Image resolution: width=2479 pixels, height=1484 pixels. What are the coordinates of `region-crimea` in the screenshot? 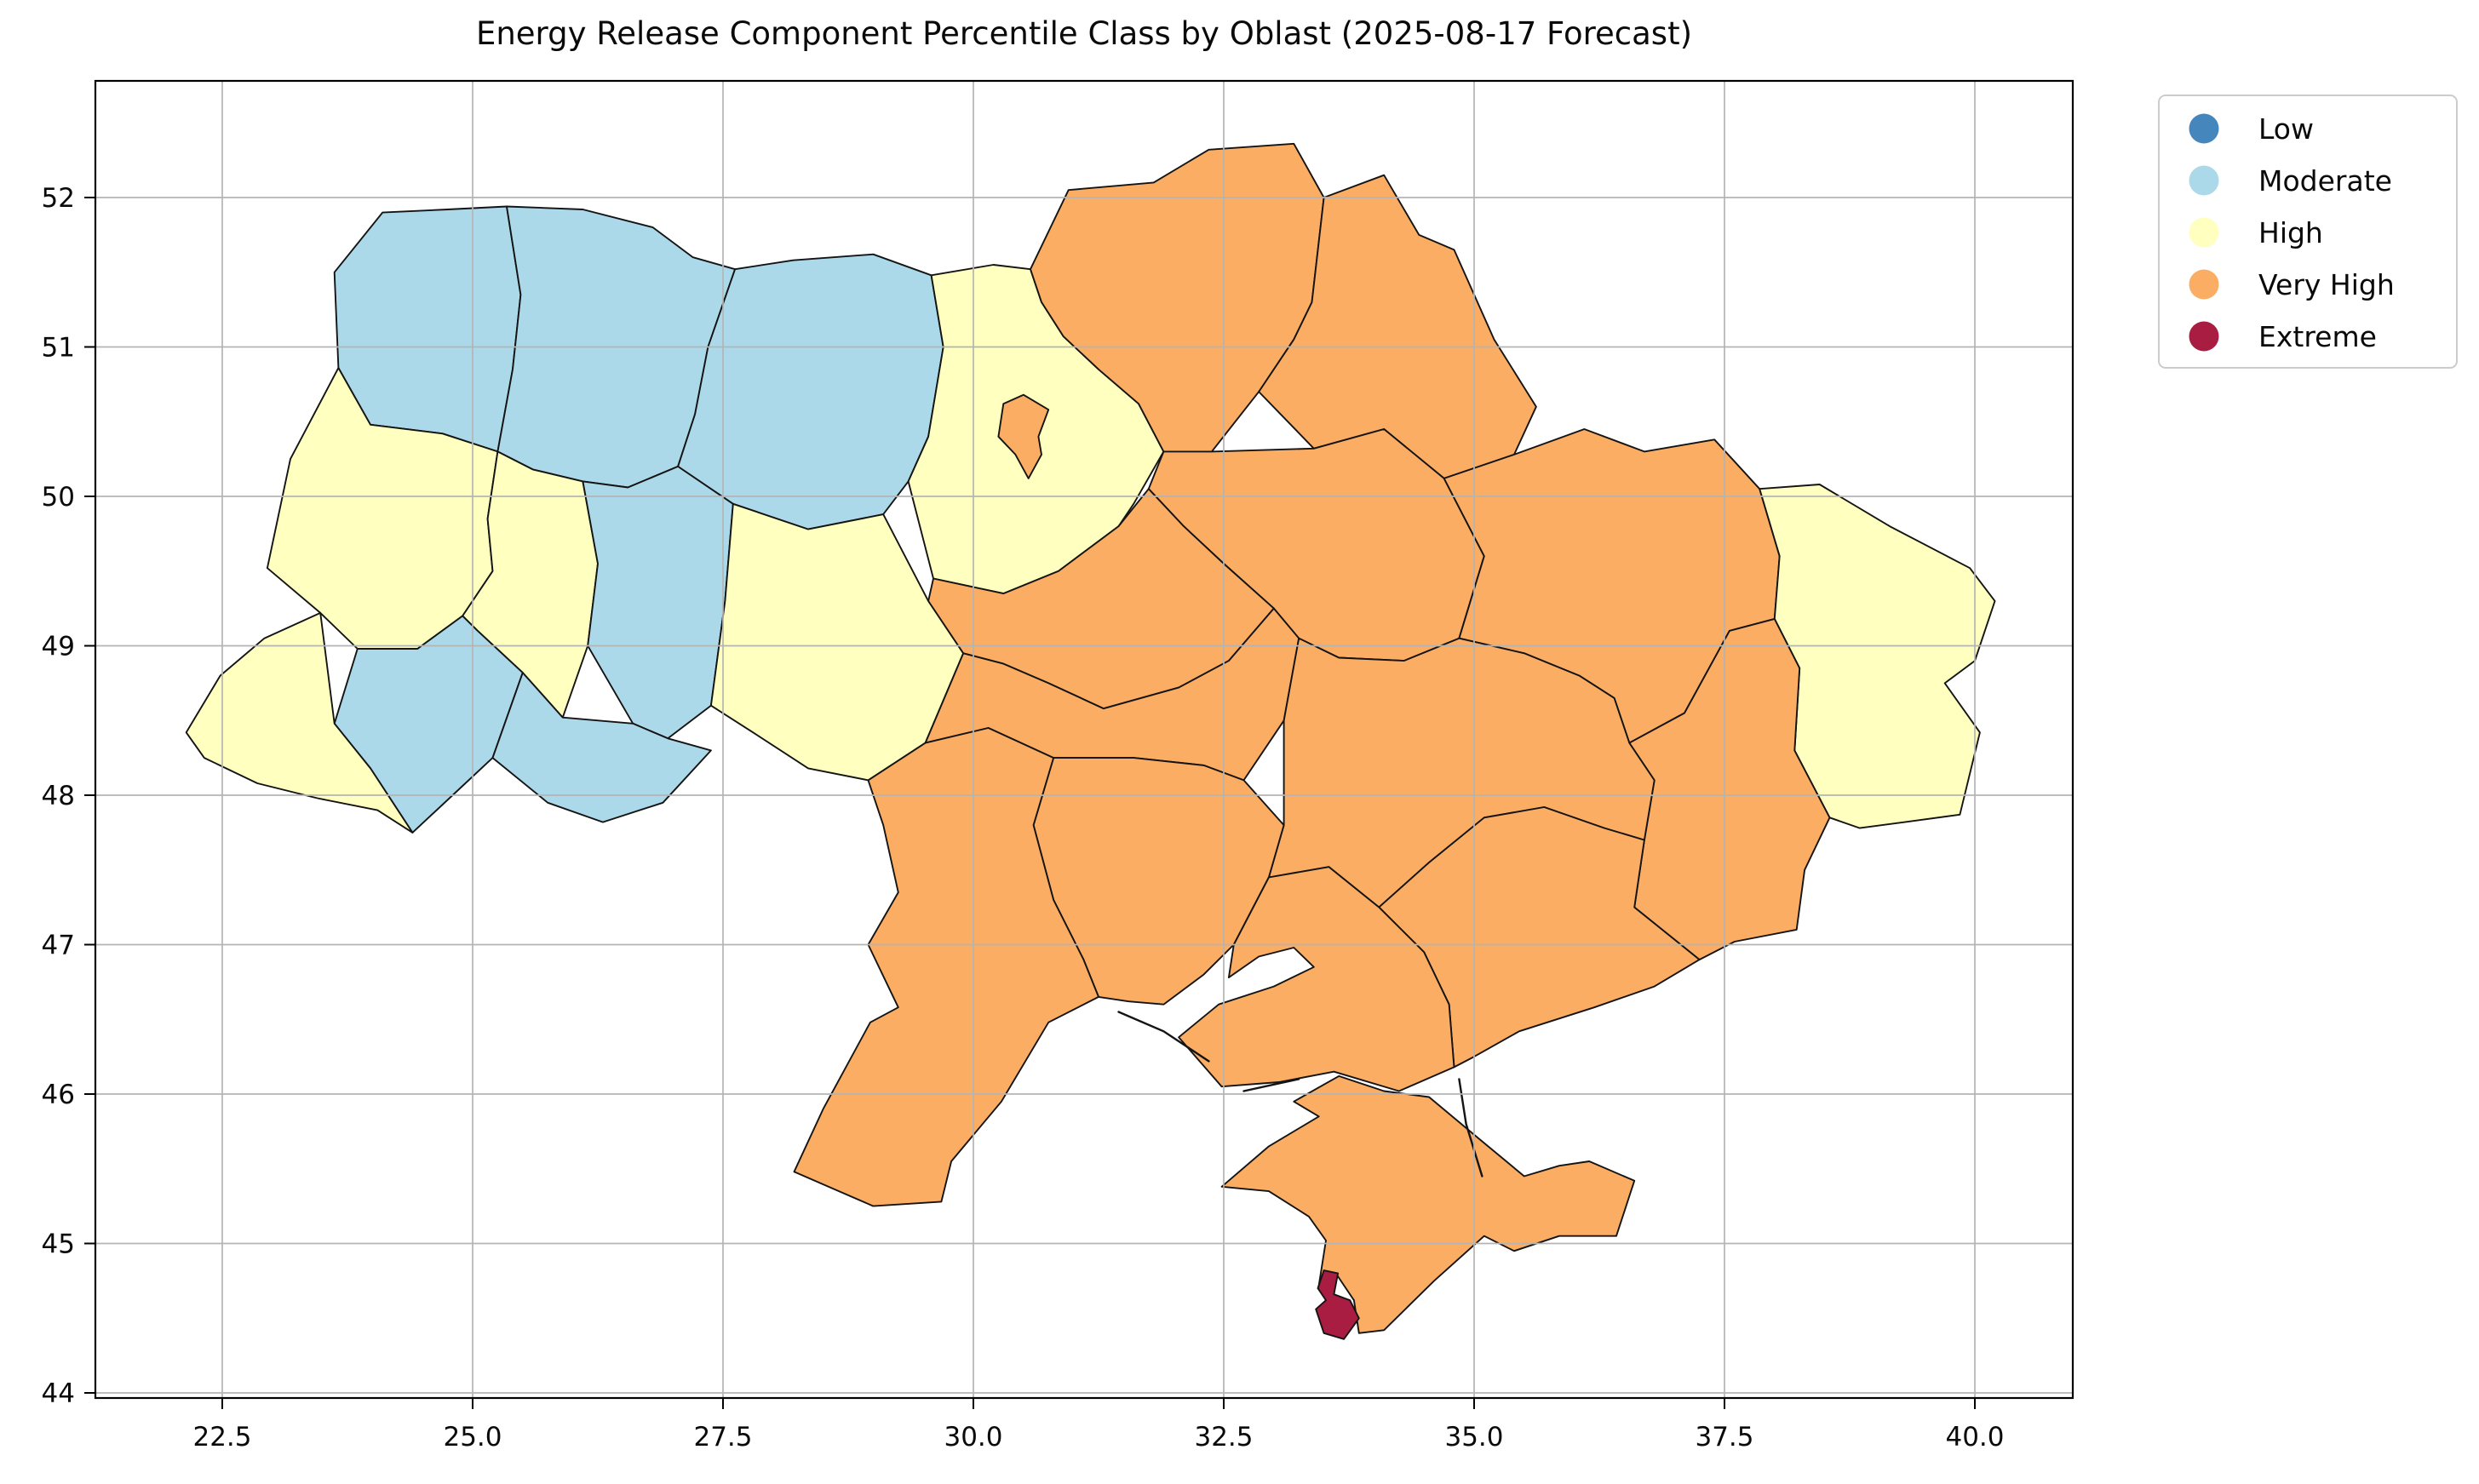 It's located at (1428, 1204).